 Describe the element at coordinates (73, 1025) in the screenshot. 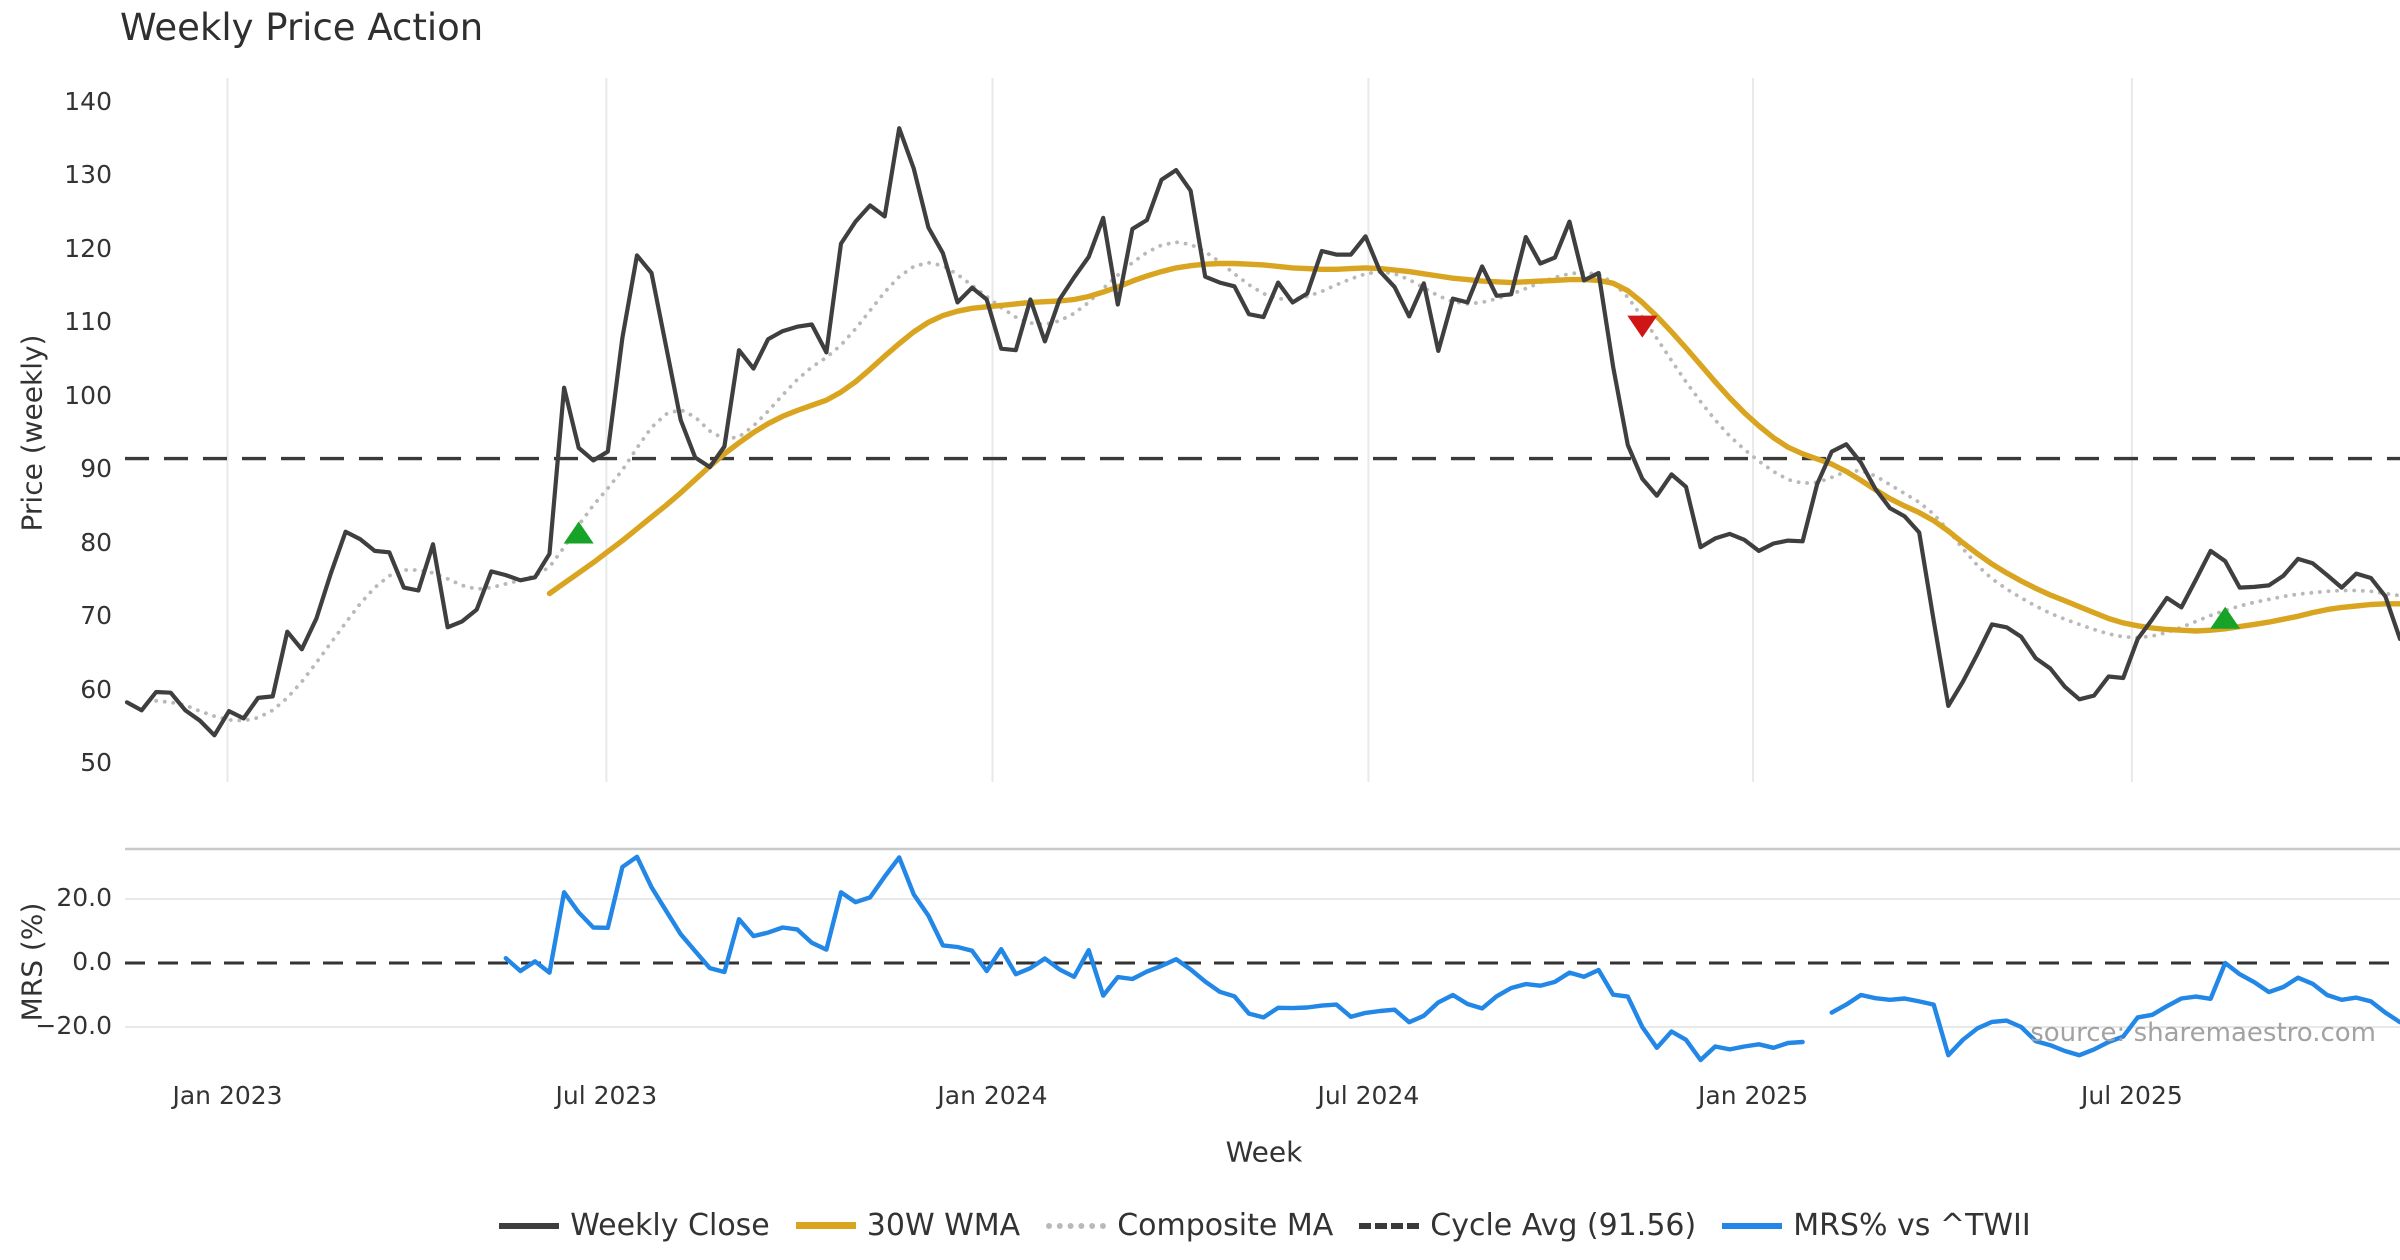

I see `y-tick-label: −20.0` at that location.